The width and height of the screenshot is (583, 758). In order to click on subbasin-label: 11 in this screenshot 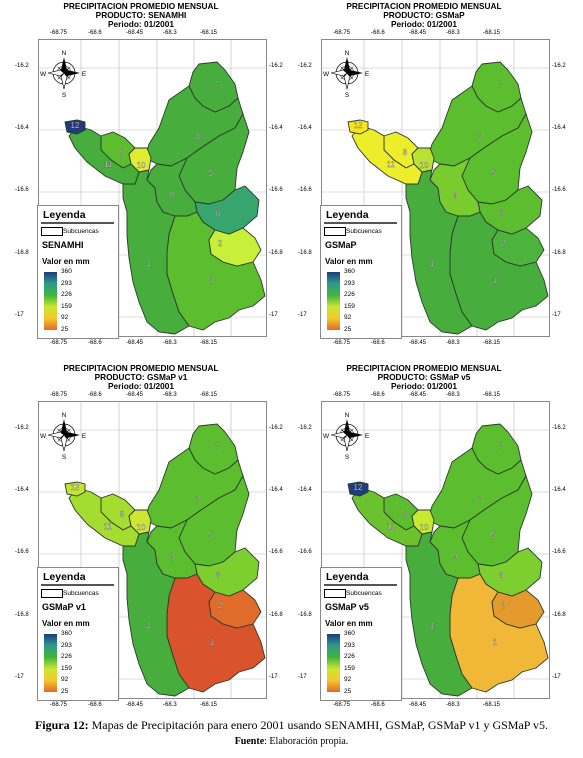, I will do `click(391, 164)`.